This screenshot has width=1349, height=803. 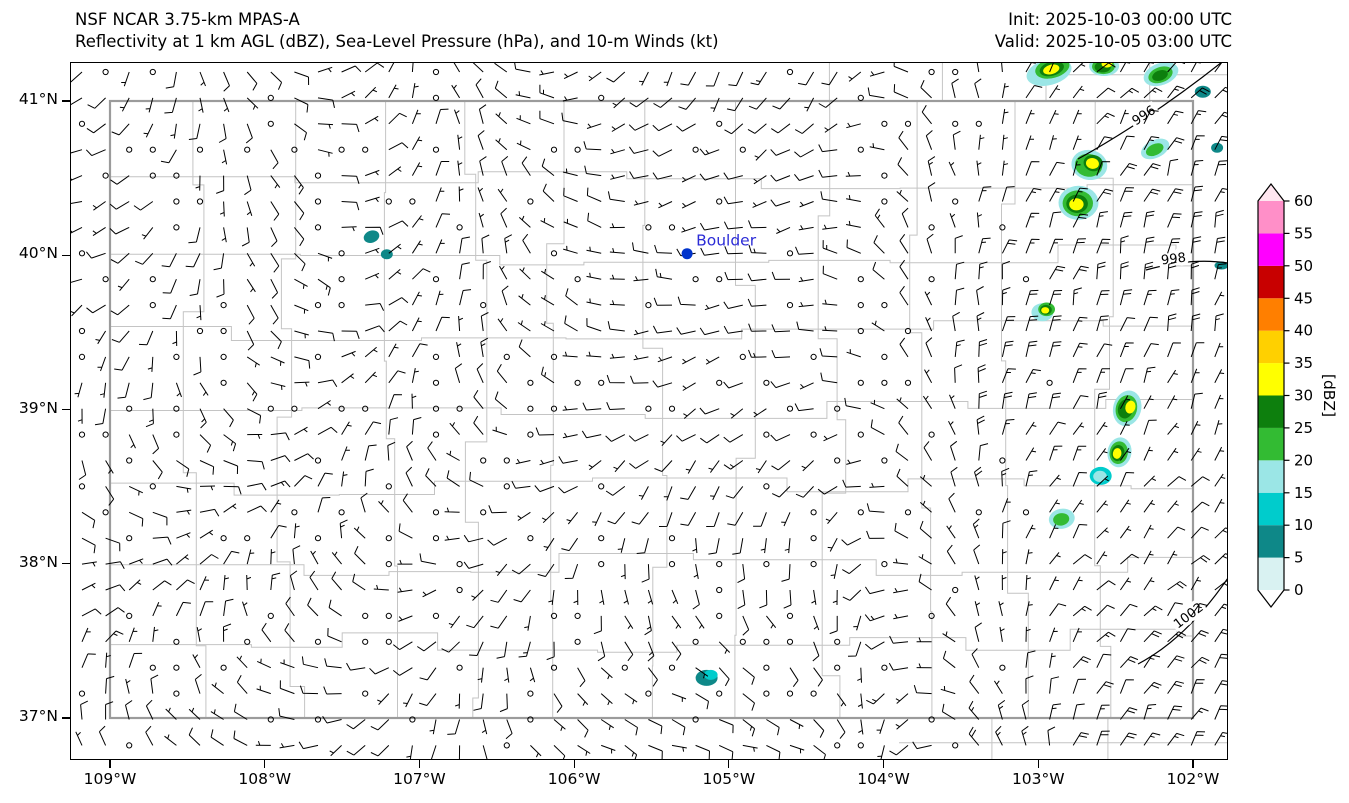 I want to click on x-tick-mark, so click(x=729, y=764).